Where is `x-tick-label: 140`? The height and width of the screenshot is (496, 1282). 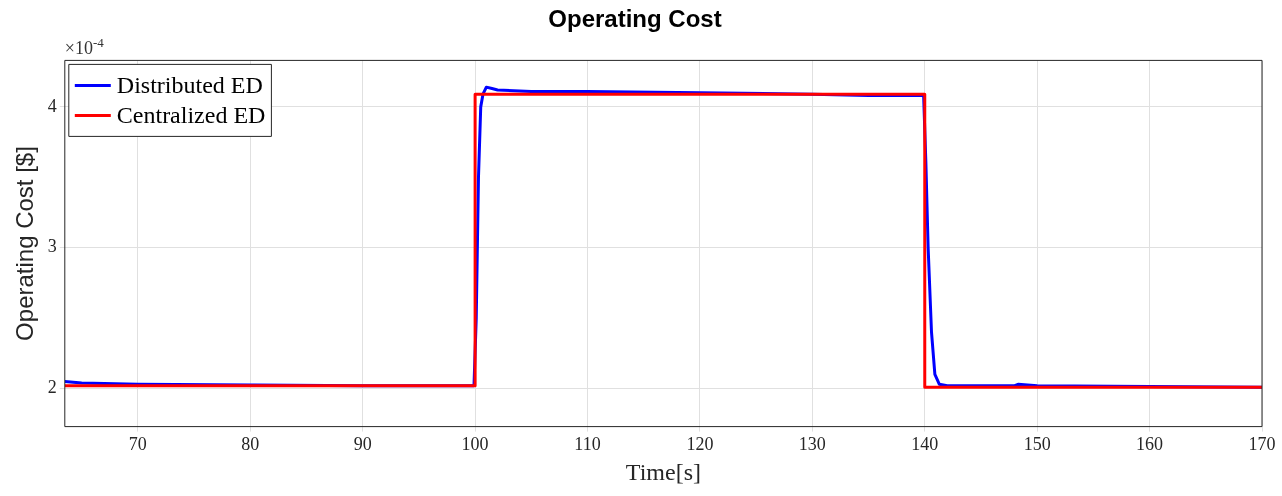
x-tick-label: 140 is located at coordinates (925, 444).